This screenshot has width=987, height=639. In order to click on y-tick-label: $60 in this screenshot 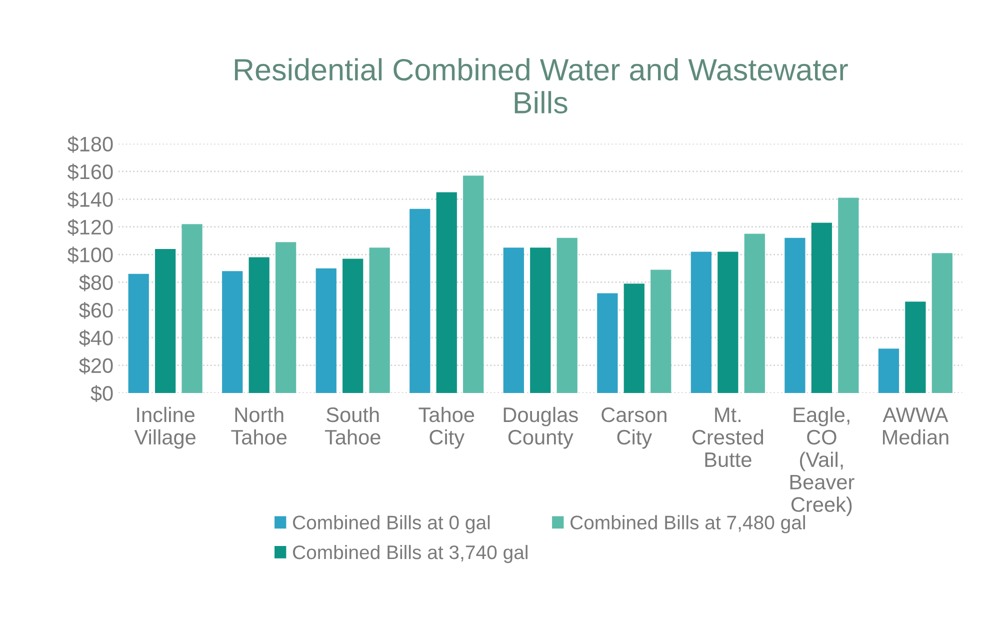, I will do `click(96, 310)`.